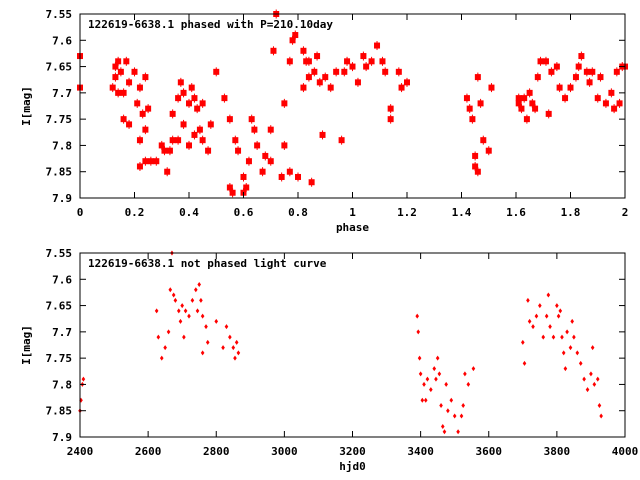 The width and height of the screenshot is (640, 480). Describe the element at coordinates (407, 212) in the screenshot. I see `x-tick-label: 1.2` at that location.